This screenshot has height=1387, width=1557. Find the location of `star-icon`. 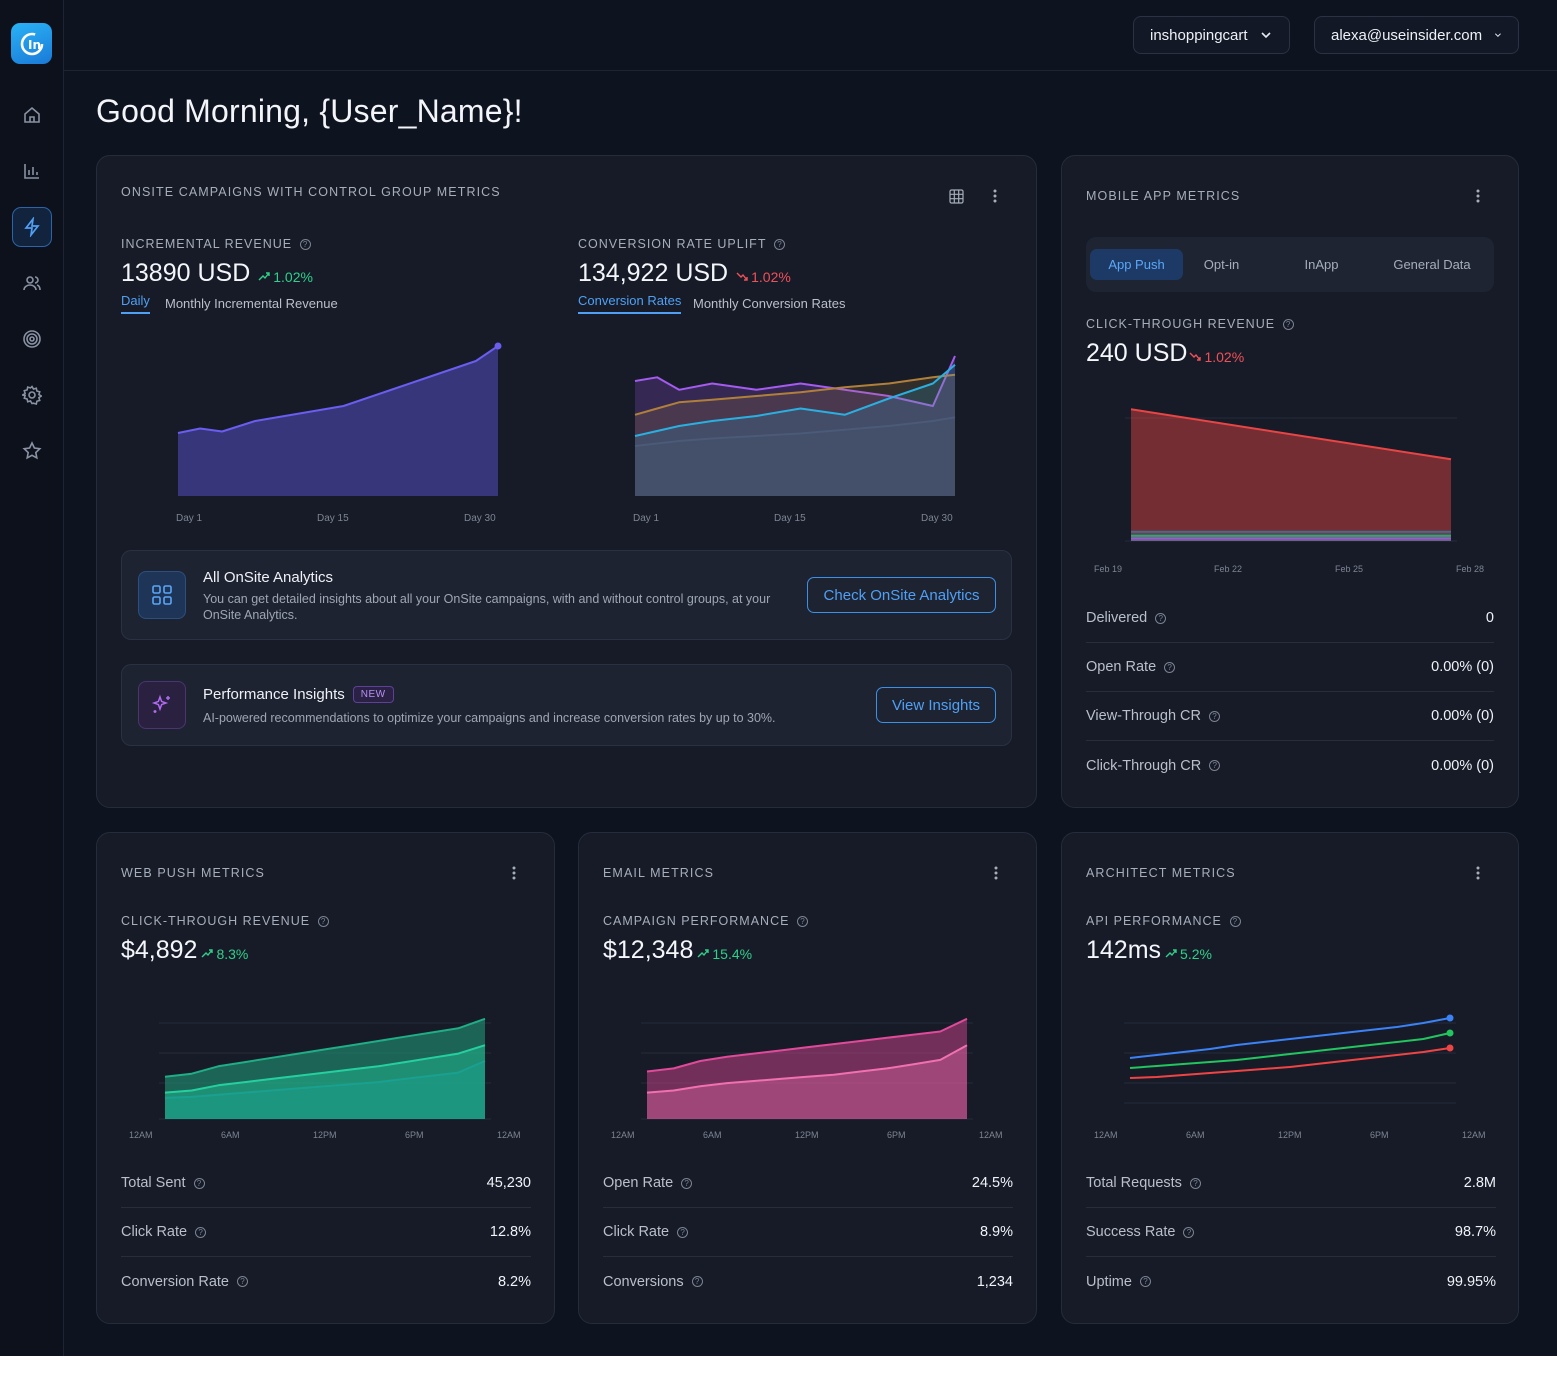

star-icon is located at coordinates (32, 451).